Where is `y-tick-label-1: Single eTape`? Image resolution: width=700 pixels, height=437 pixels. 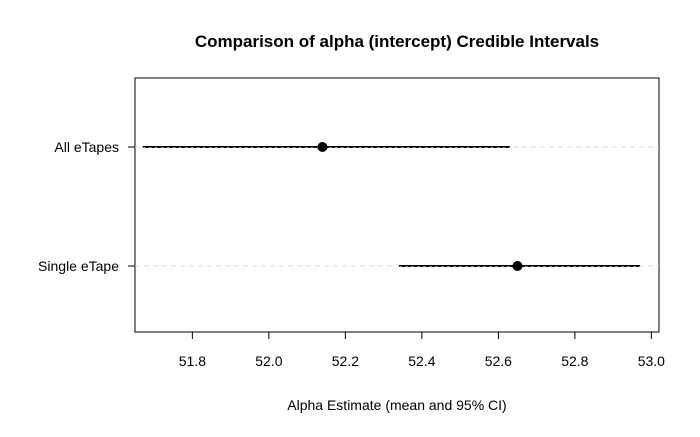
y-tick-label-1: Single eTape is located at coordinates (78, 266).